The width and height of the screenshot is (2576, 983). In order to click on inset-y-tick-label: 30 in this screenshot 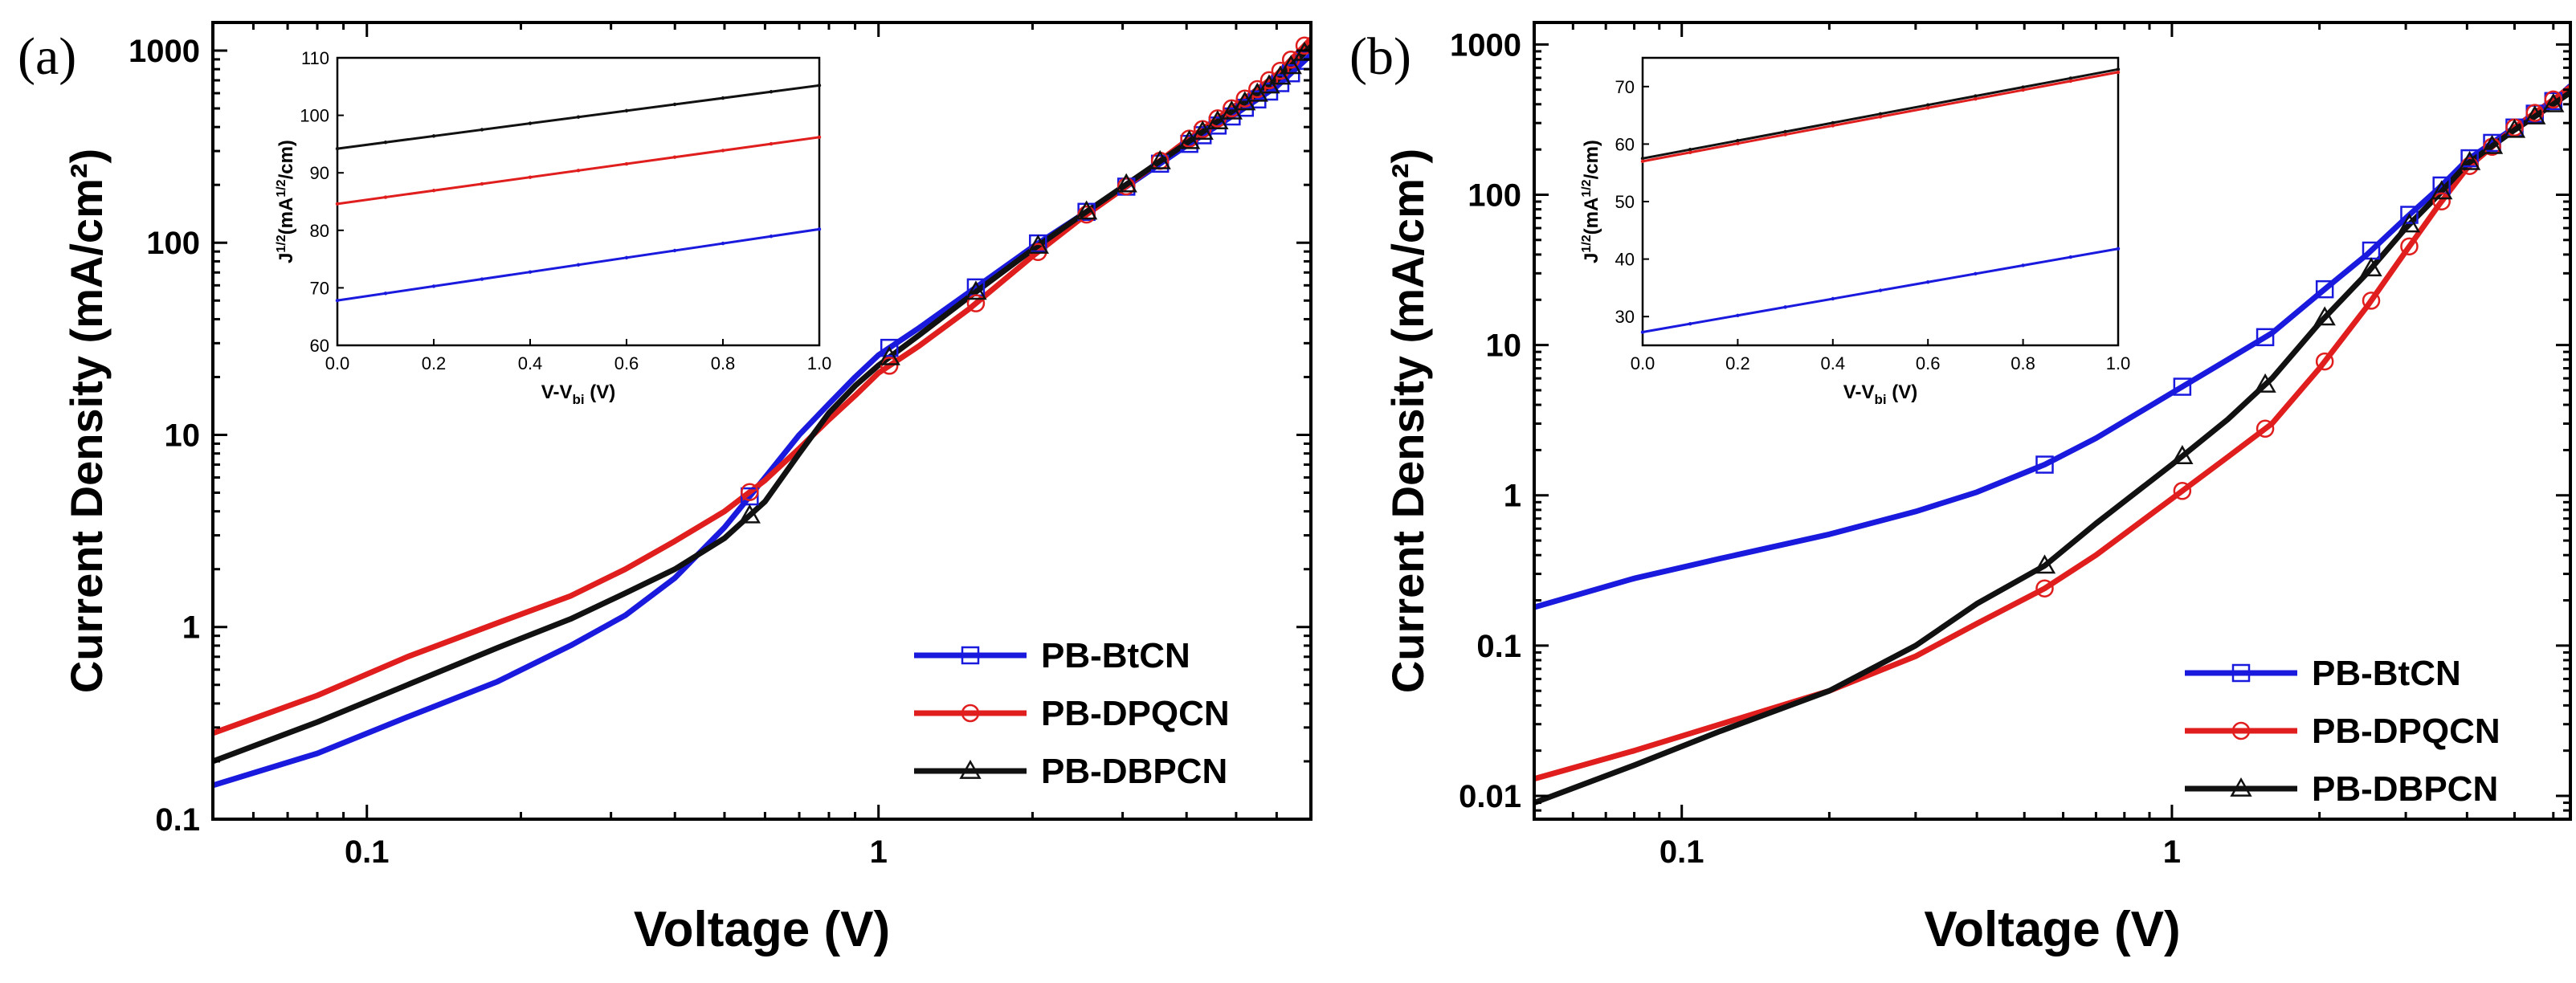, I will do `click(1625, 317)`.